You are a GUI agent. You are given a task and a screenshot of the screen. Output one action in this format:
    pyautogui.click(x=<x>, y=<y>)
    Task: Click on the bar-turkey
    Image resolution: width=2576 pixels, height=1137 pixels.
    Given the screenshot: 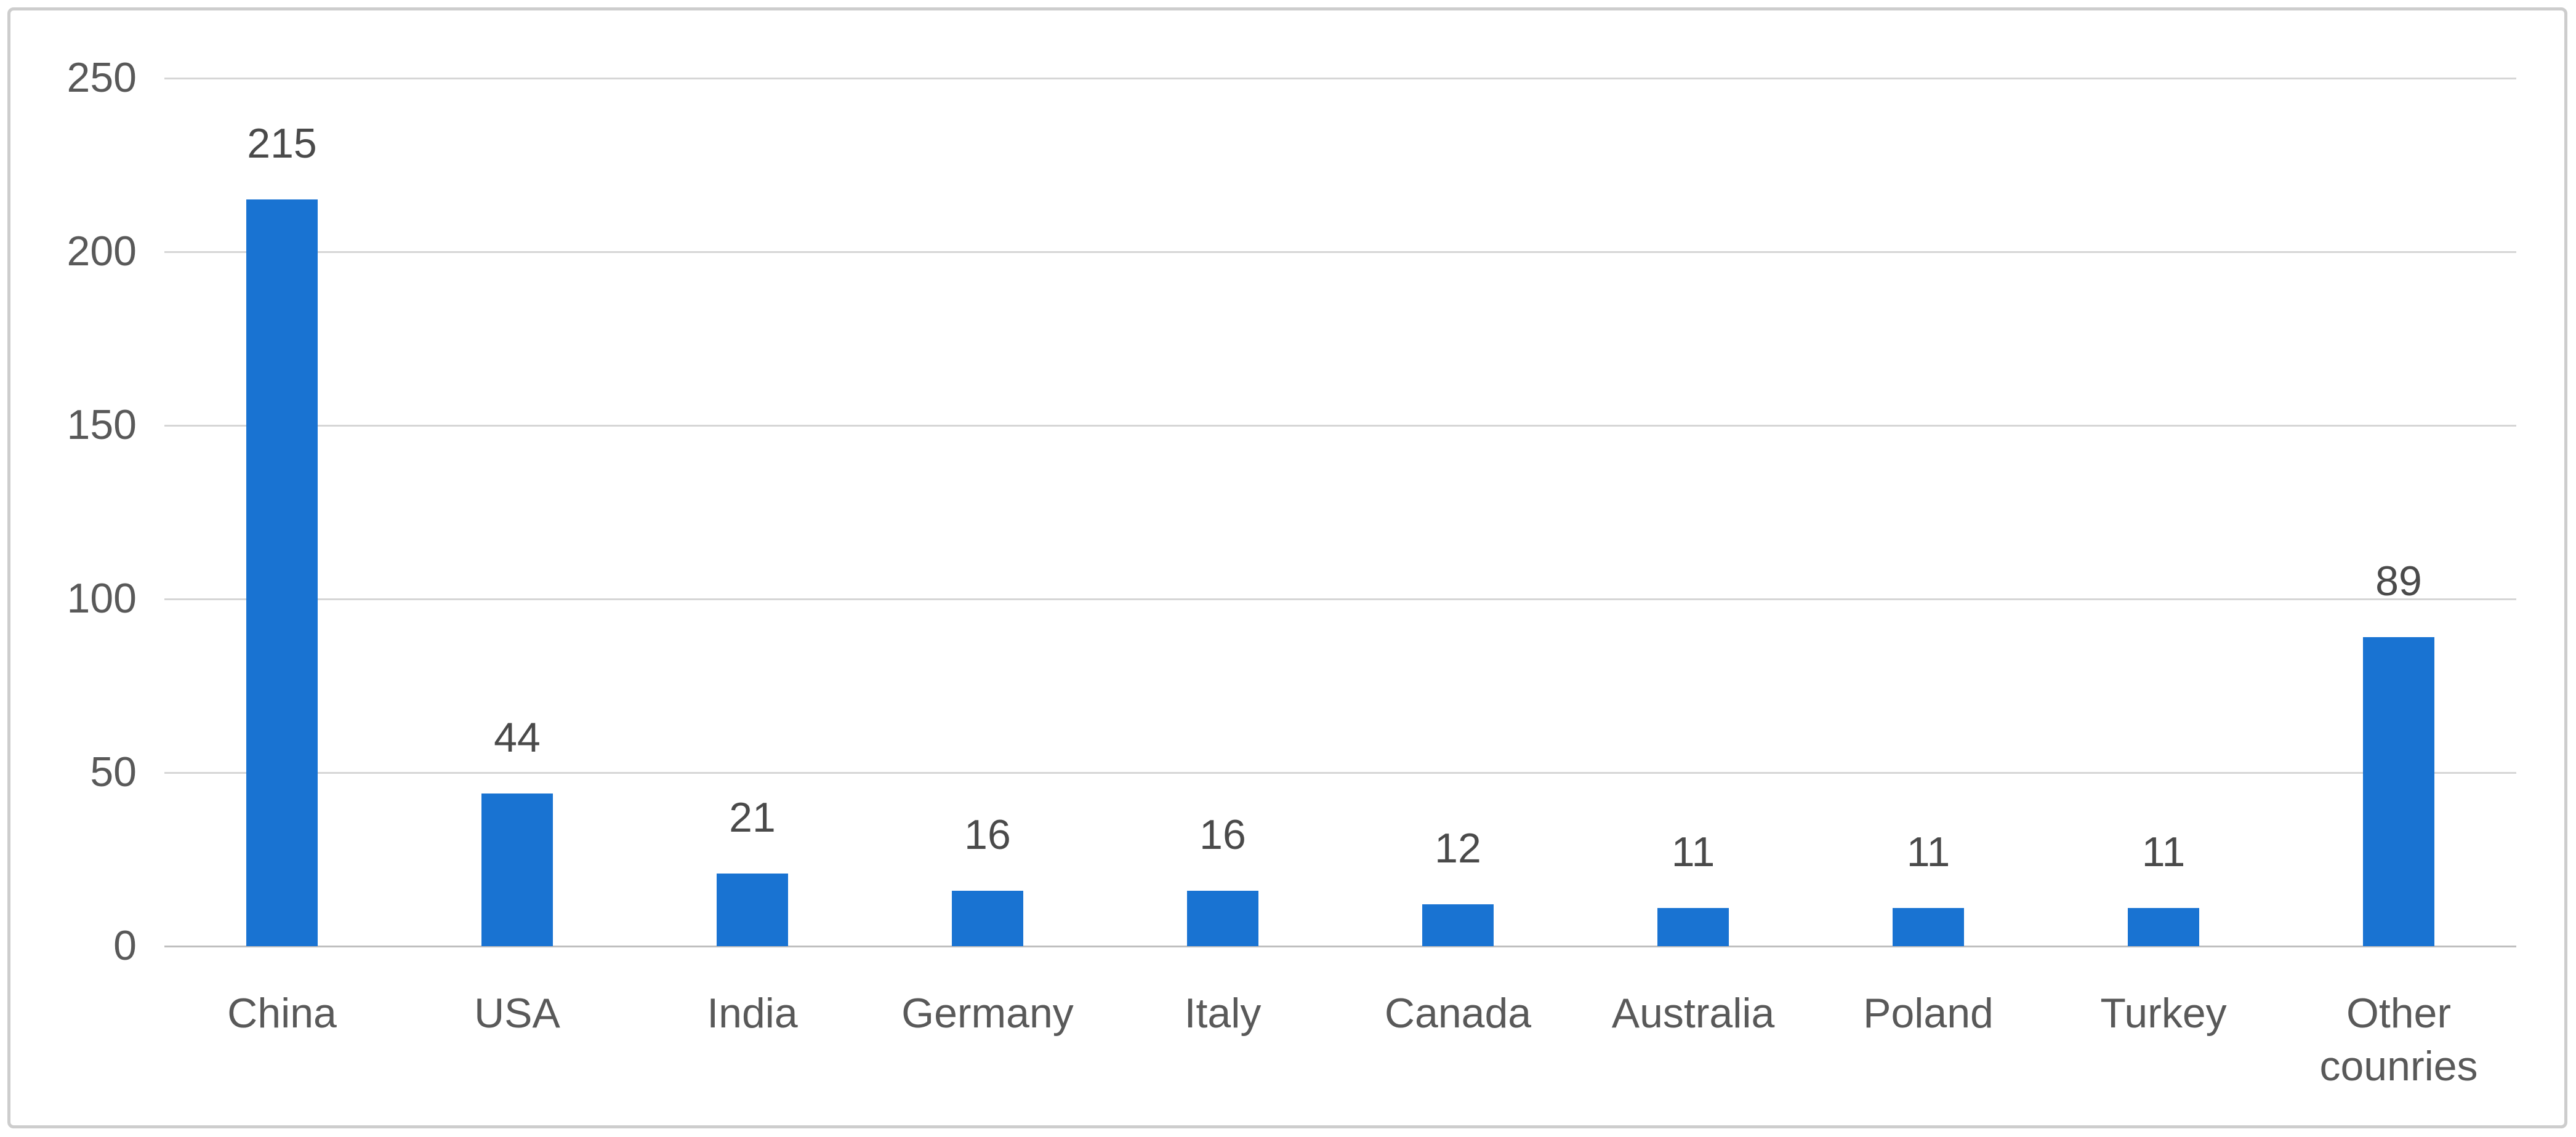 What is the action you would take?
    pyautogui.click(x=2163, y=926)
    